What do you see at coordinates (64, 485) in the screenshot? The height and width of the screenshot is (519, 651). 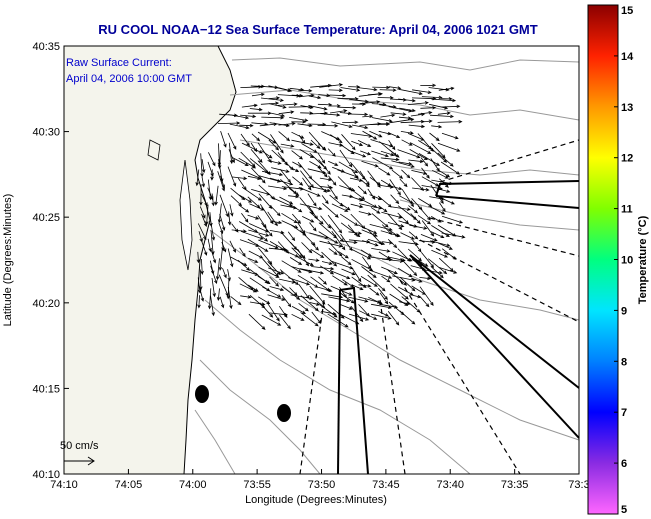 I see `x-tick-label: 74:10` at bounding box center [64, 485].